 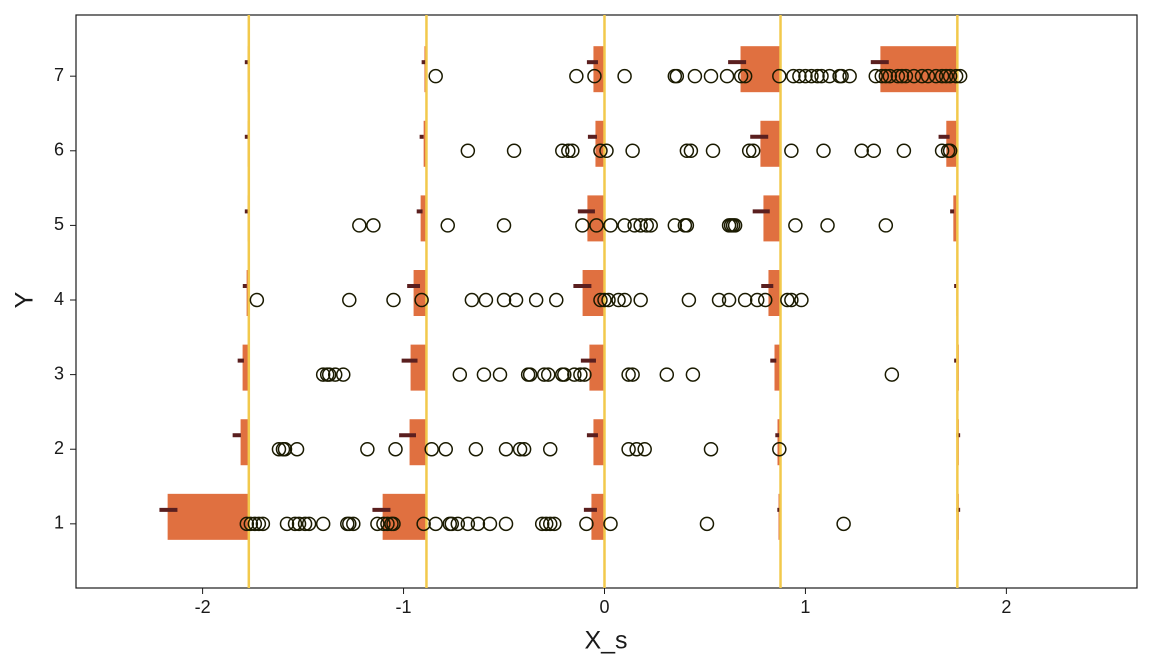 I want to click on x-tick-label: 0, so click(x=604, y=607).